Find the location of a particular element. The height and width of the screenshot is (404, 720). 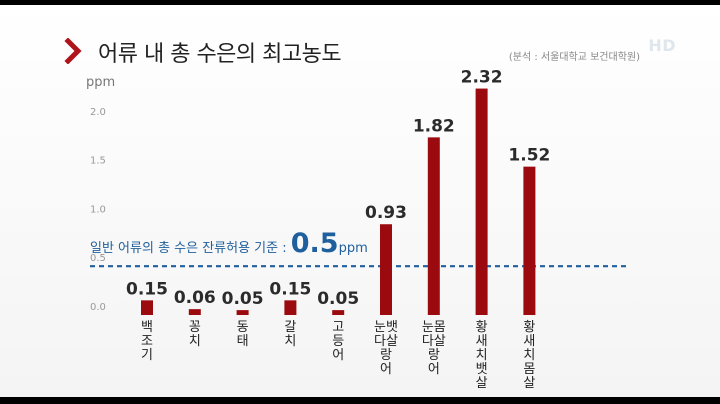

source-note: (분석 : 서울대학교 보건대학원) is located at coordinates (574, 57).